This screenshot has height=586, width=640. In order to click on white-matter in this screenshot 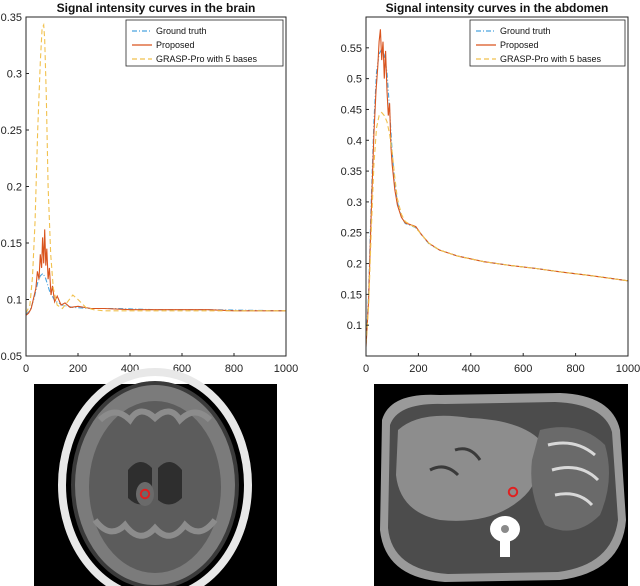, I will do `click(155, 487)`.